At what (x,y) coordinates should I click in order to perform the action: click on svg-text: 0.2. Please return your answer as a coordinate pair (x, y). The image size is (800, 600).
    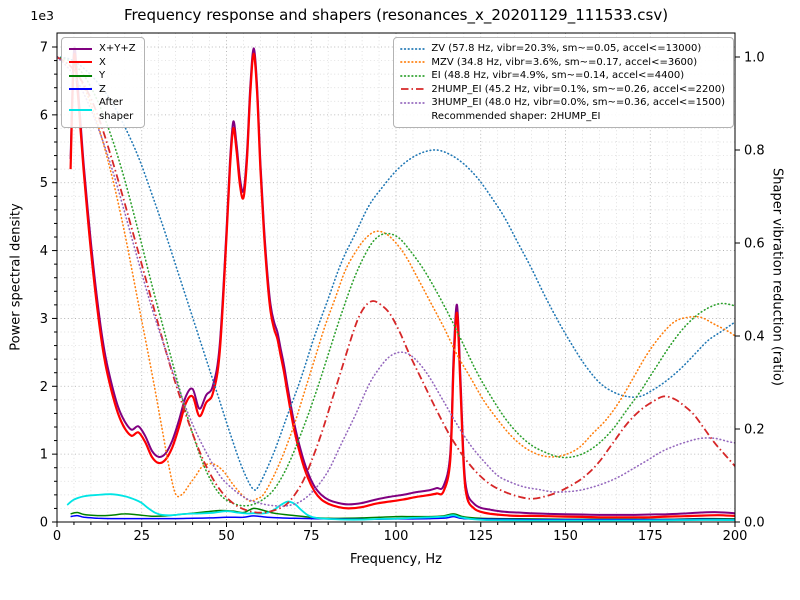
    Looking at the image, I should click on (754, 430).